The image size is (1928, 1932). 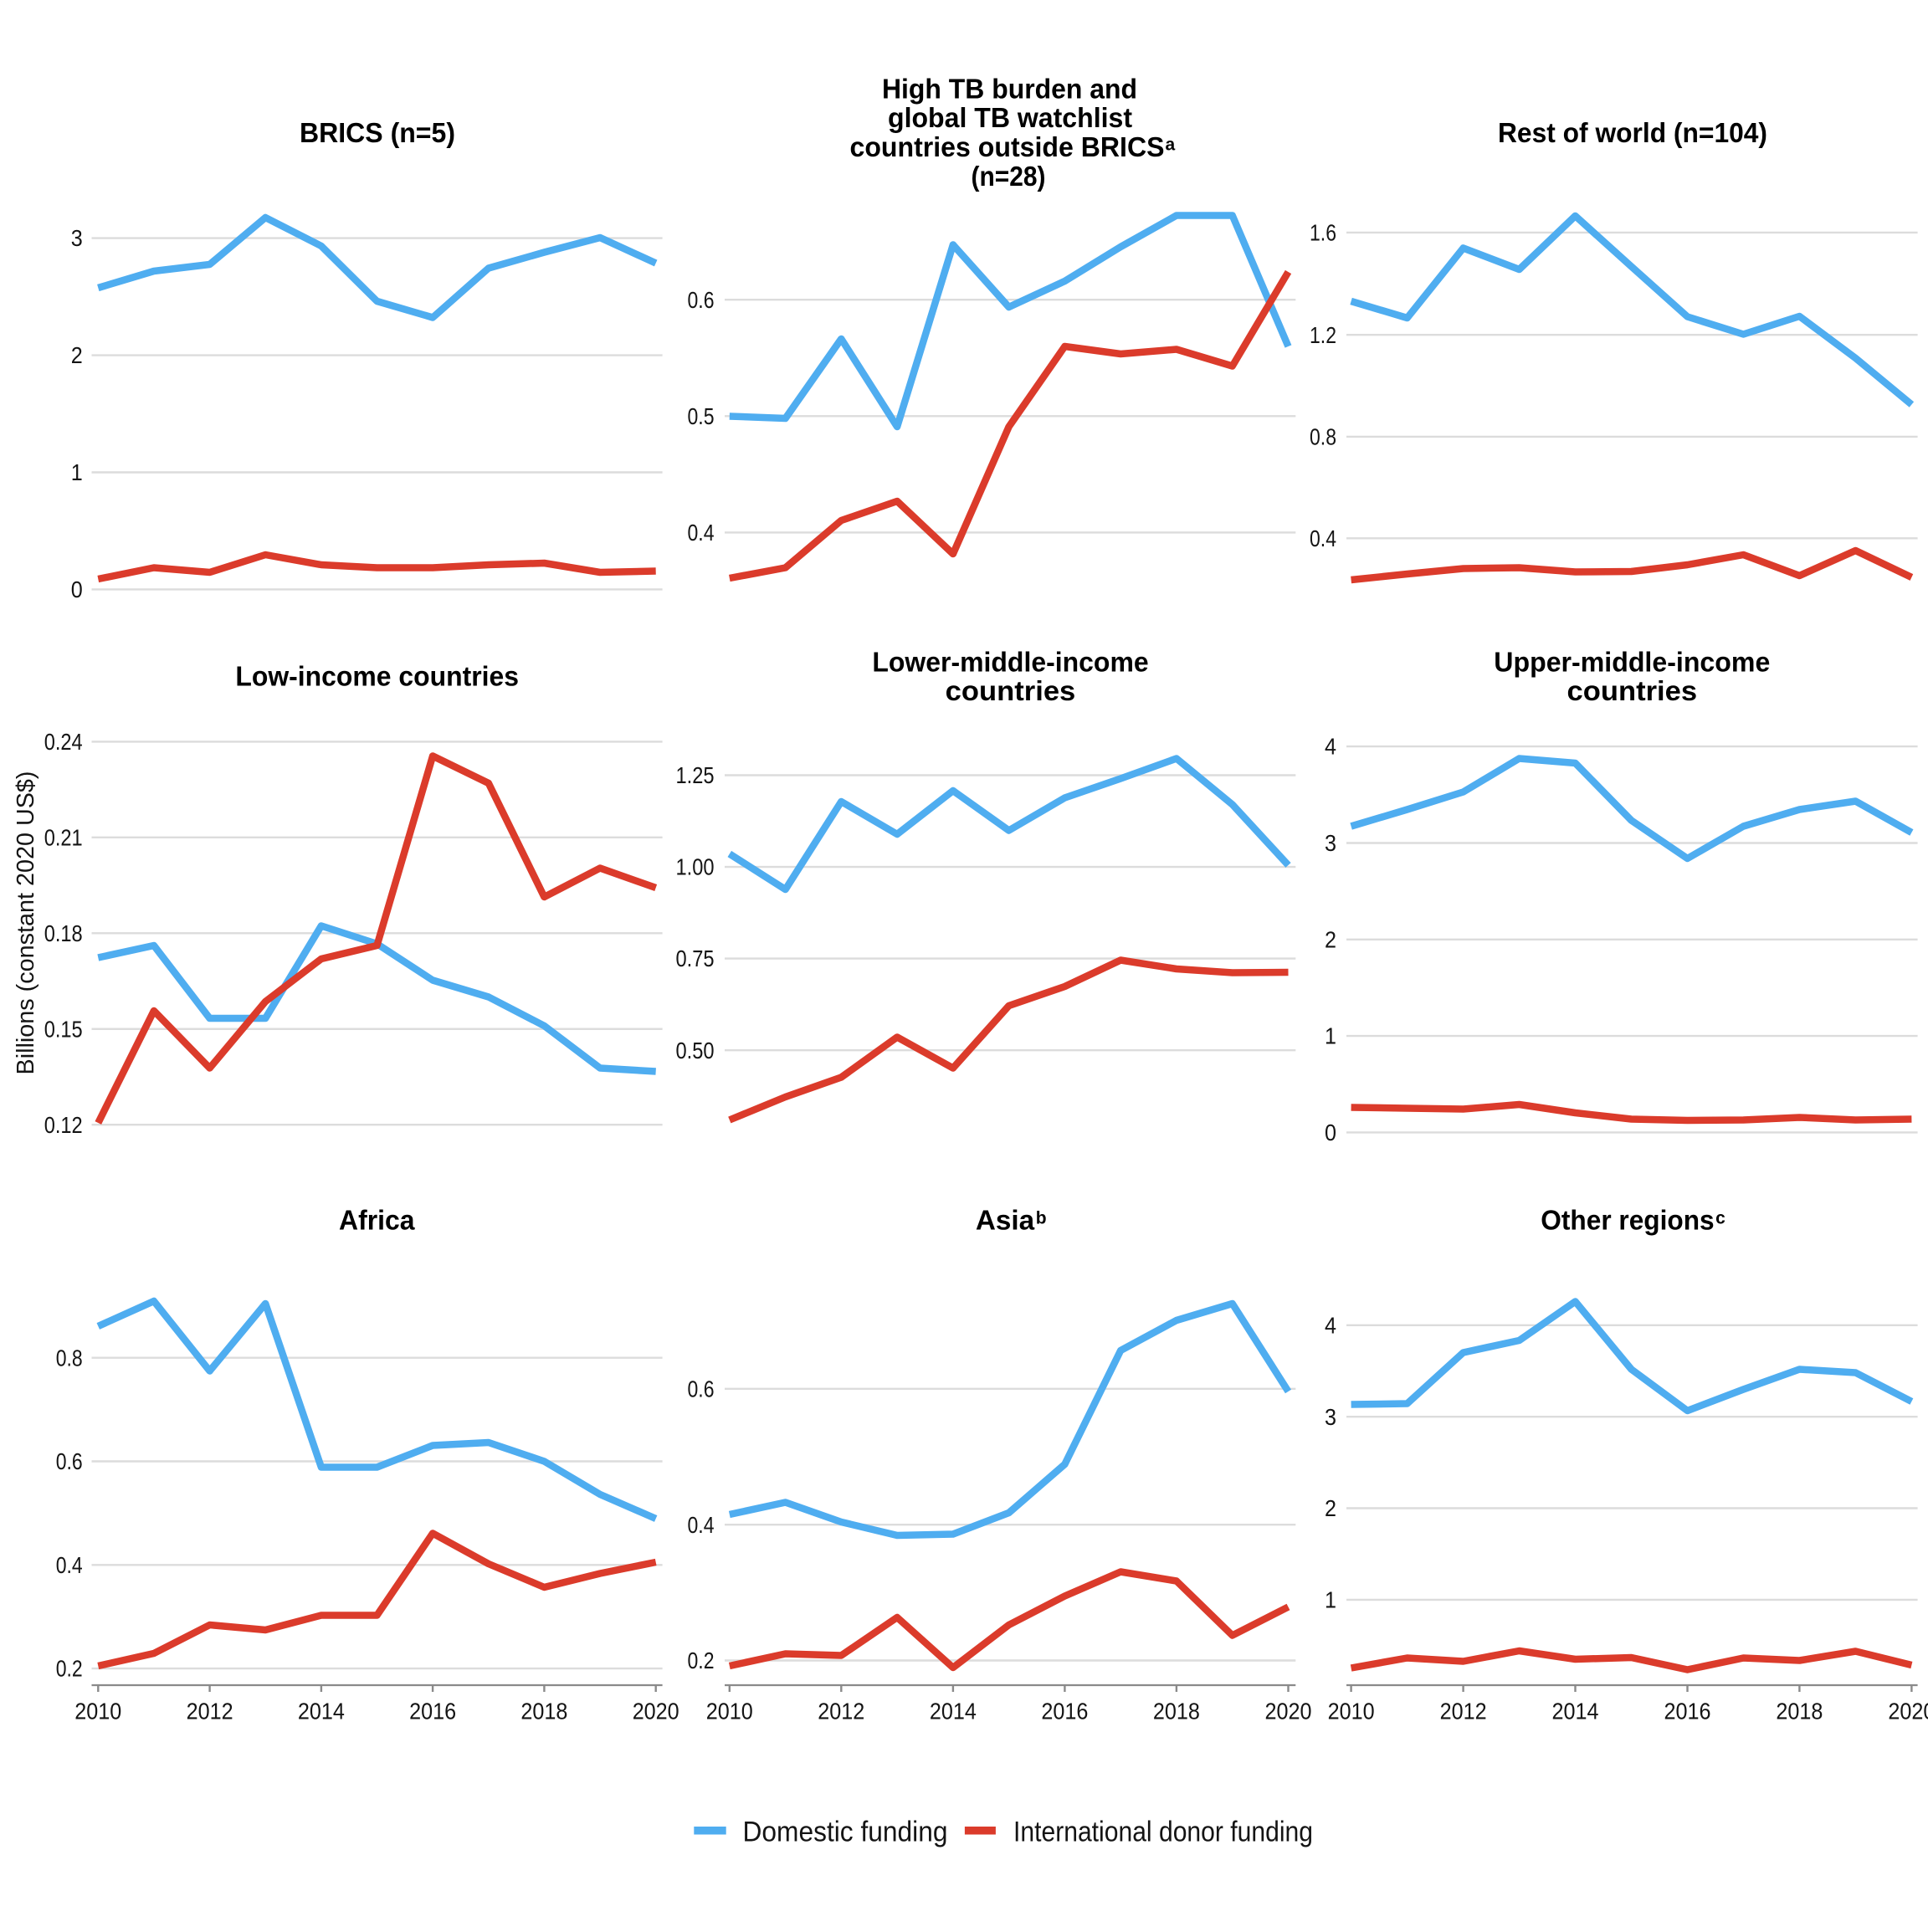 What do you see at coordinates (1720, 1217) in the screenshot?
I see `svg-text: c` at bounding box center [1720, 1217].